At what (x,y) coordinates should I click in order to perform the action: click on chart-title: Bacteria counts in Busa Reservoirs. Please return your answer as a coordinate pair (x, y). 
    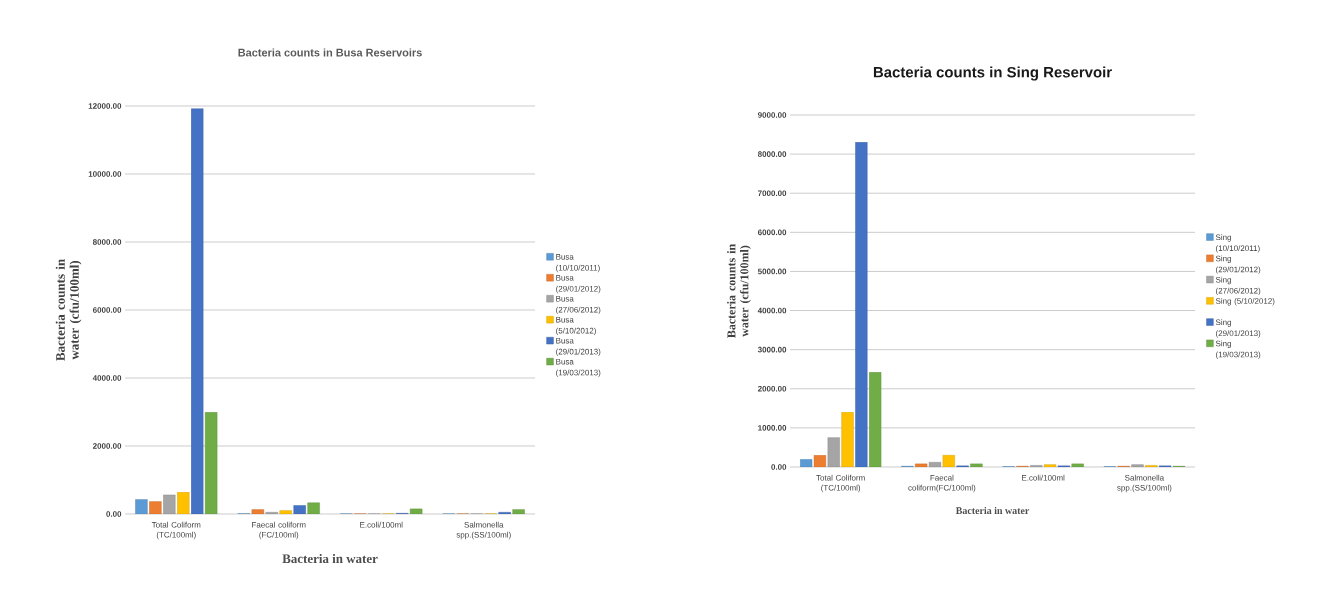
    Looking at the image, I should click on (330, 52).